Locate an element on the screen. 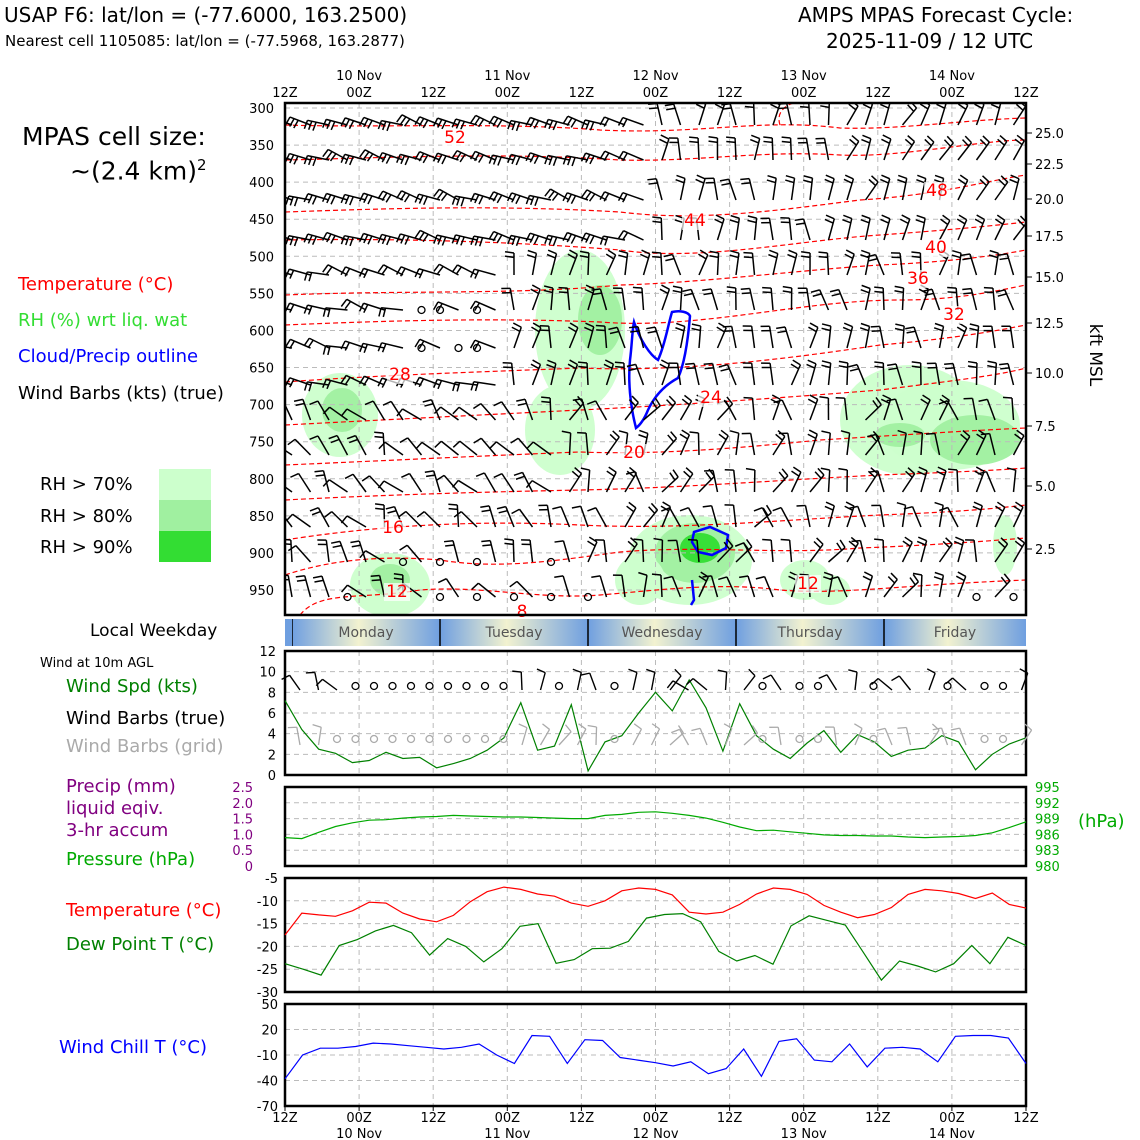  temp-label-bg is located at coordinates (522, 612).